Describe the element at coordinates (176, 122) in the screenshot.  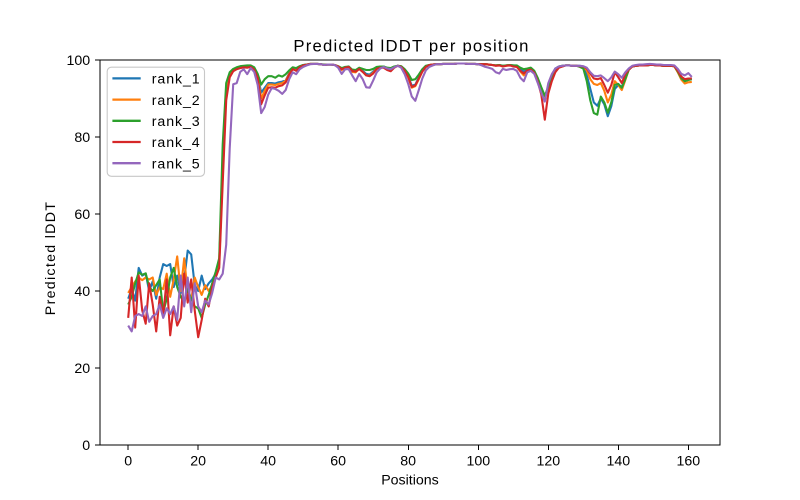
I see `svg-text: rank_3` at that location.